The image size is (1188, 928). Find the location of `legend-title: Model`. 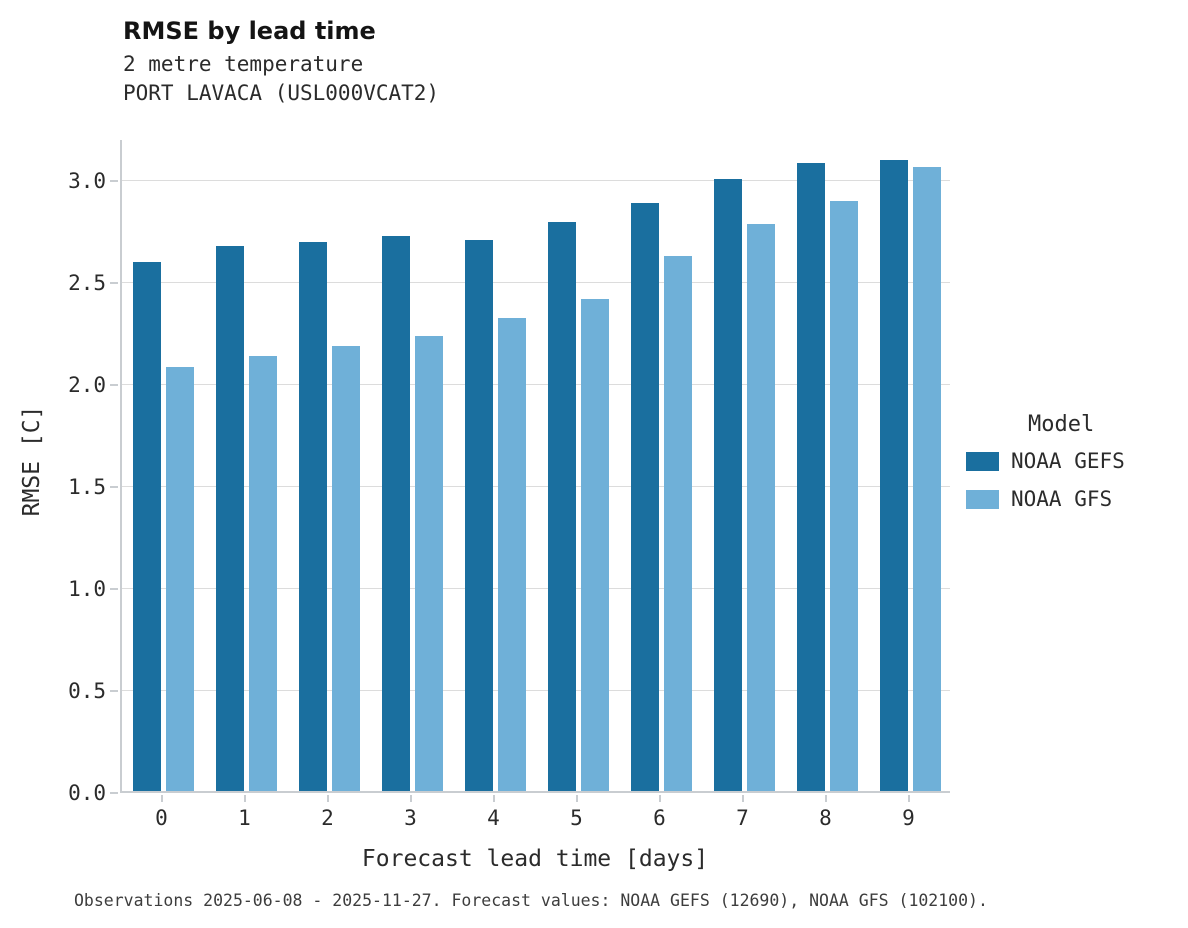

legend-title: Model is located at coordinates (1061, 424).